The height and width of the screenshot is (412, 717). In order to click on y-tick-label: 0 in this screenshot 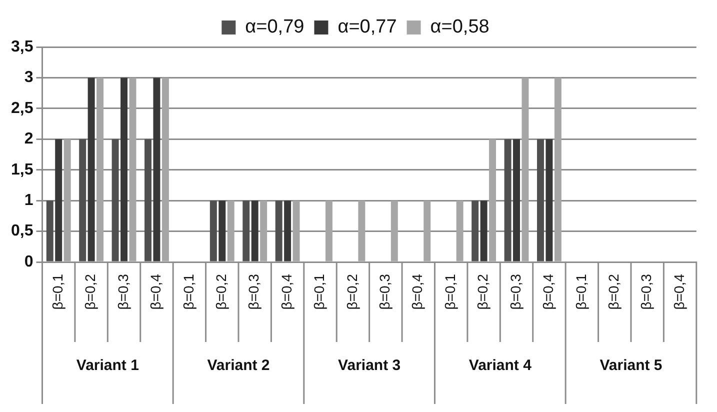, I will do `click(29, 261)`.